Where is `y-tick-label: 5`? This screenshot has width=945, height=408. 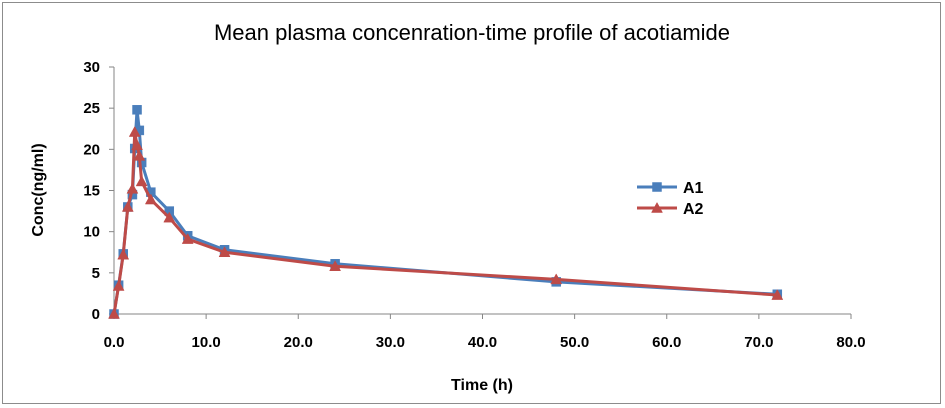
y-tick-label: 5 is located at coordinates (96, 273).